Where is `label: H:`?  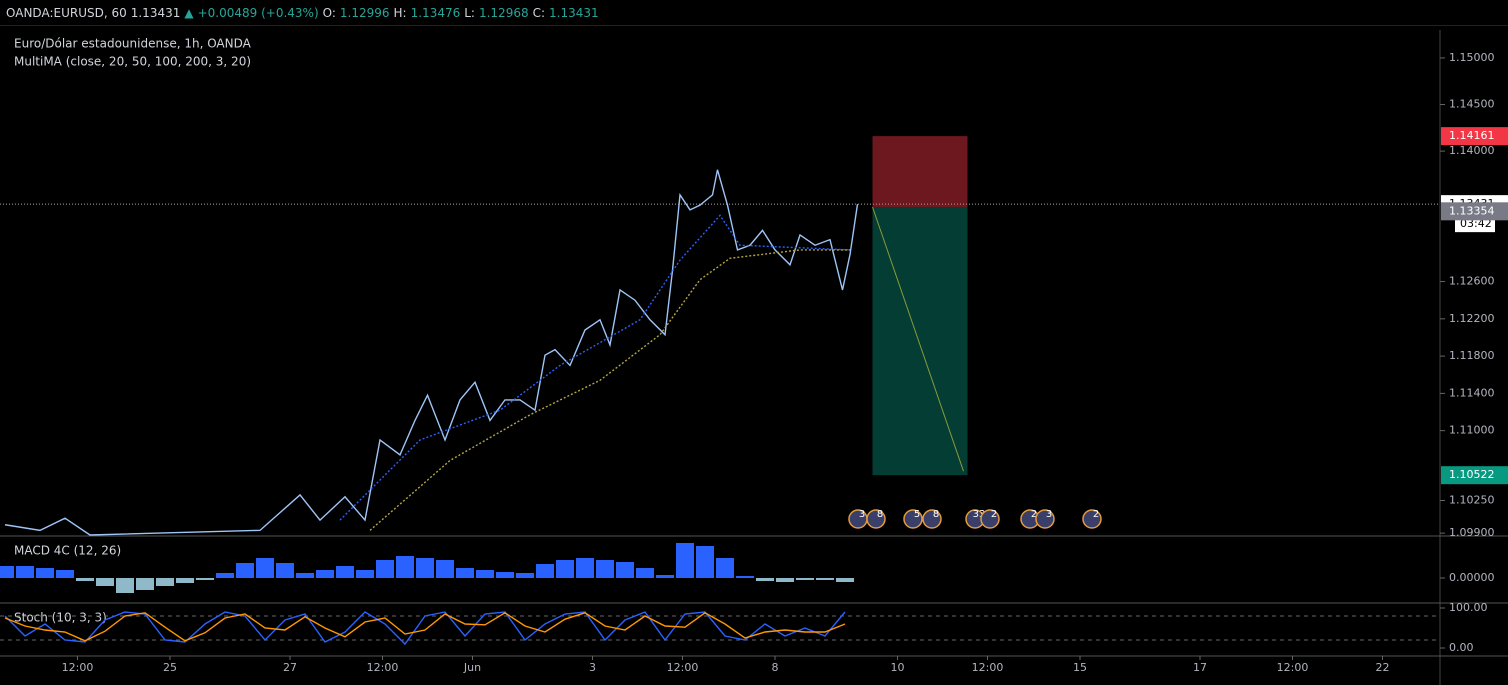
label: H: is located at coordinates (400, 12).